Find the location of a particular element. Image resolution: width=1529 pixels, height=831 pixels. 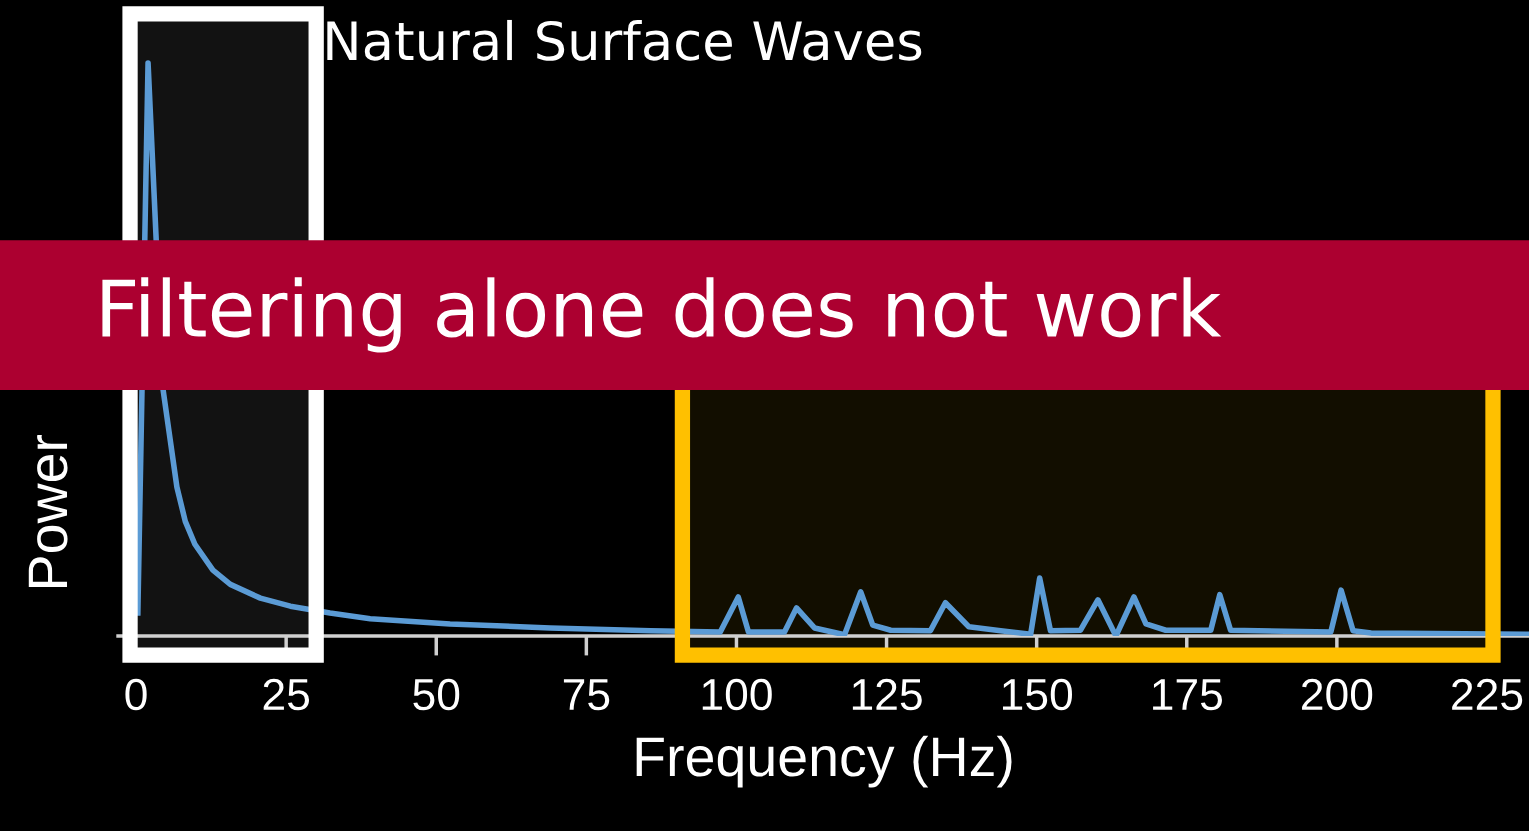

band-label: Natural Surface Waves is located at coordinates (624, 40).